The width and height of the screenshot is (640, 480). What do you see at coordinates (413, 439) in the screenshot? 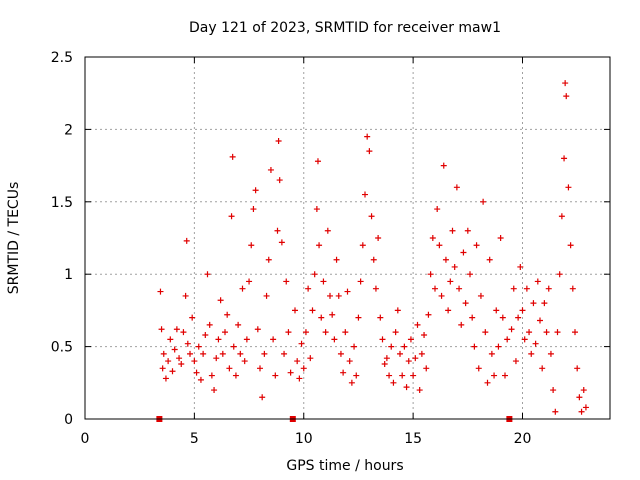
I see `x-tick-label: 15` at bounding box center [413, 439].